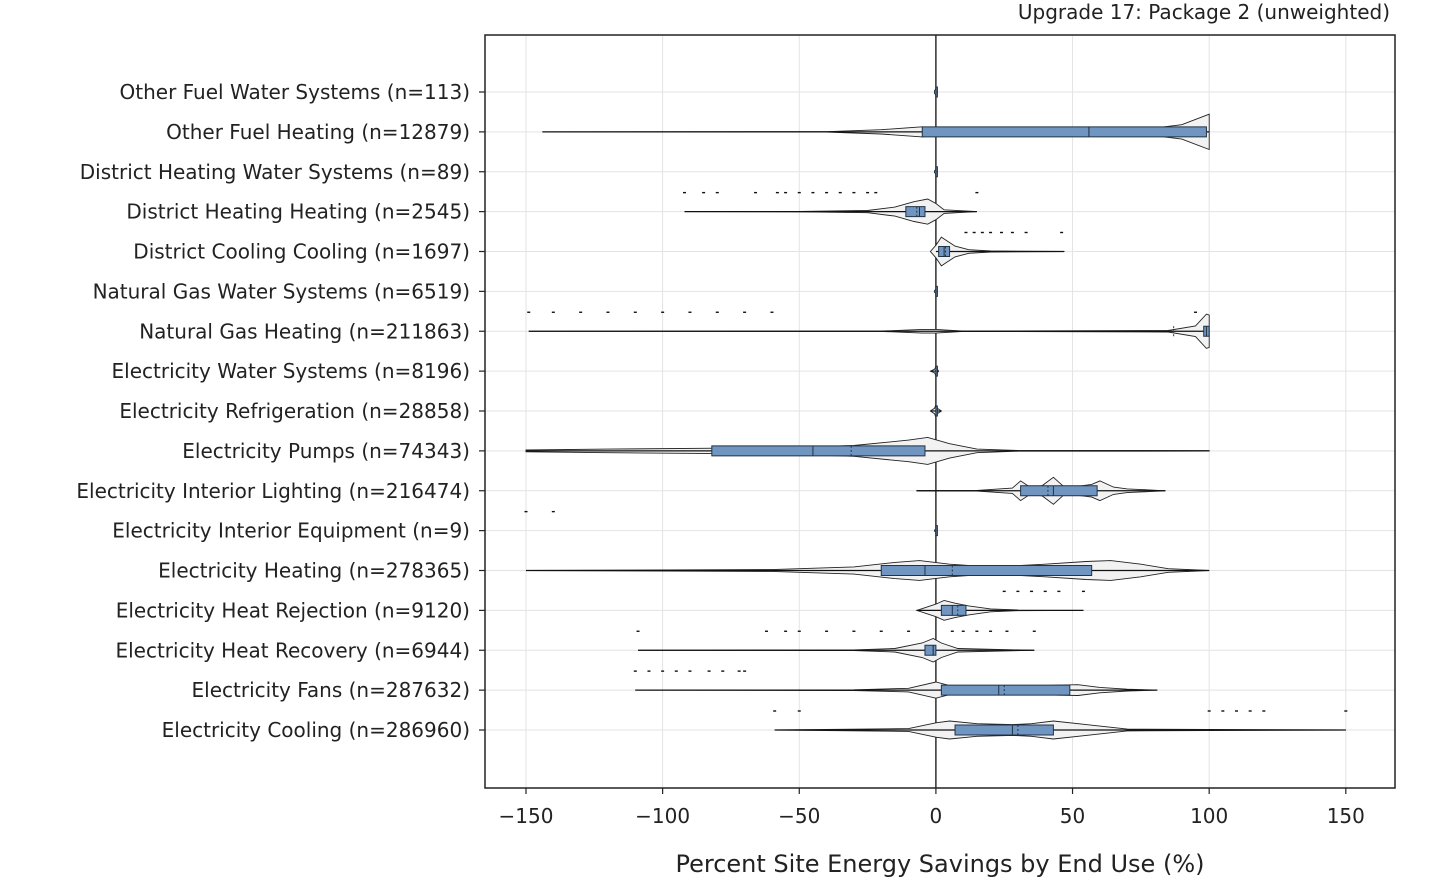 The image size is (1430, 894). Describe the element at coordinates (799, 816) in the screenshot. I see `x-tick-label: −50` at that location.